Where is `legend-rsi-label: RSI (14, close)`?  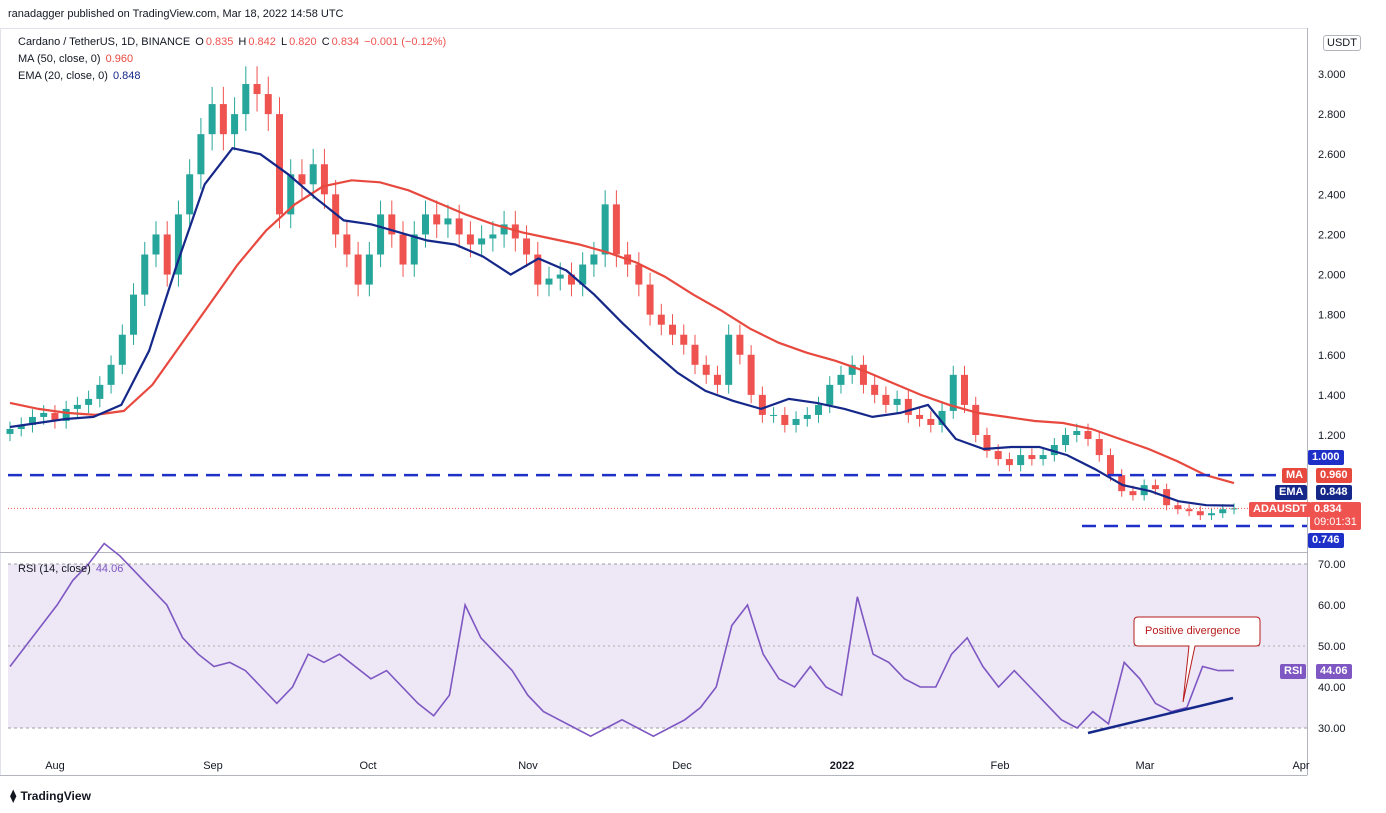
legend-rsi-label: RSI (14, close) is located at coordinates (54, 569).